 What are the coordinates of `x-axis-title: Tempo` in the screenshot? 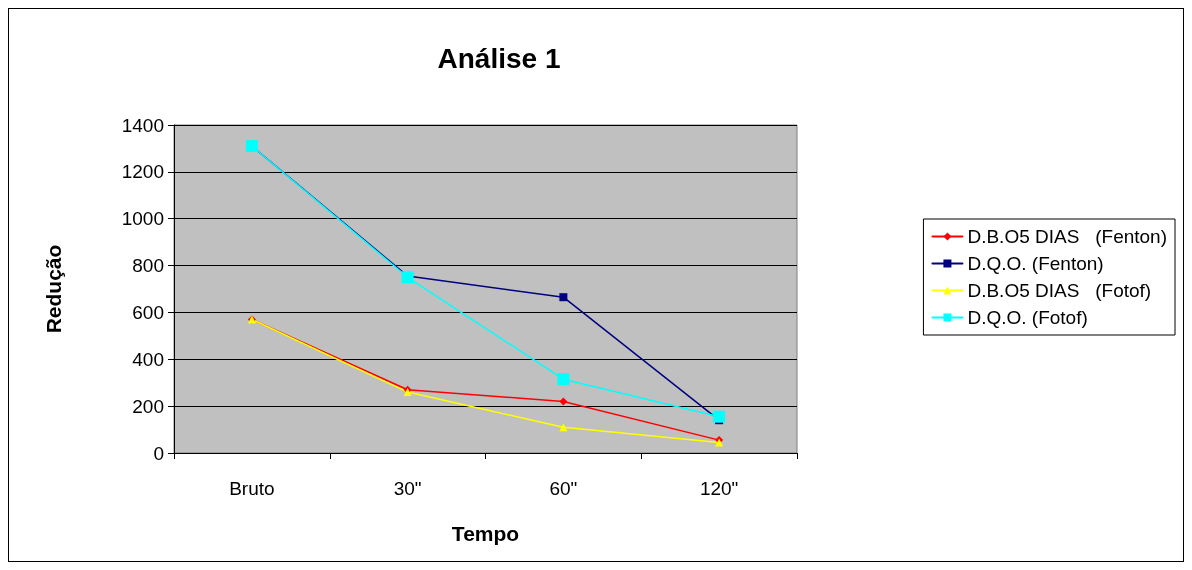 It's located at (485, 533).